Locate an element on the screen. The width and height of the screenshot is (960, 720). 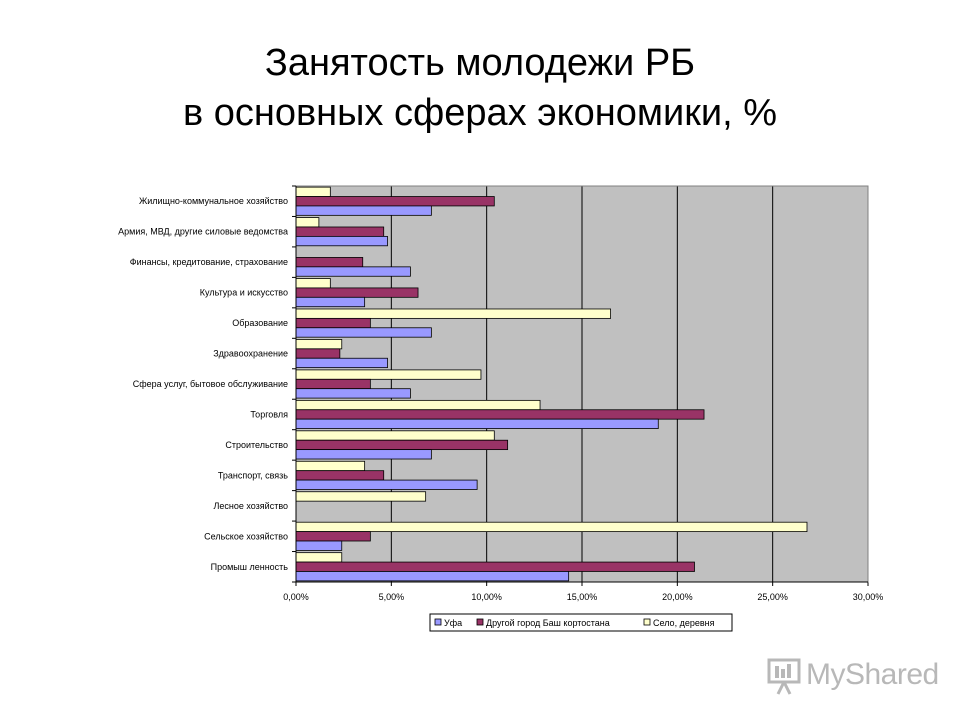
watermark-text: MyShared is located at coordinates (872, 674).